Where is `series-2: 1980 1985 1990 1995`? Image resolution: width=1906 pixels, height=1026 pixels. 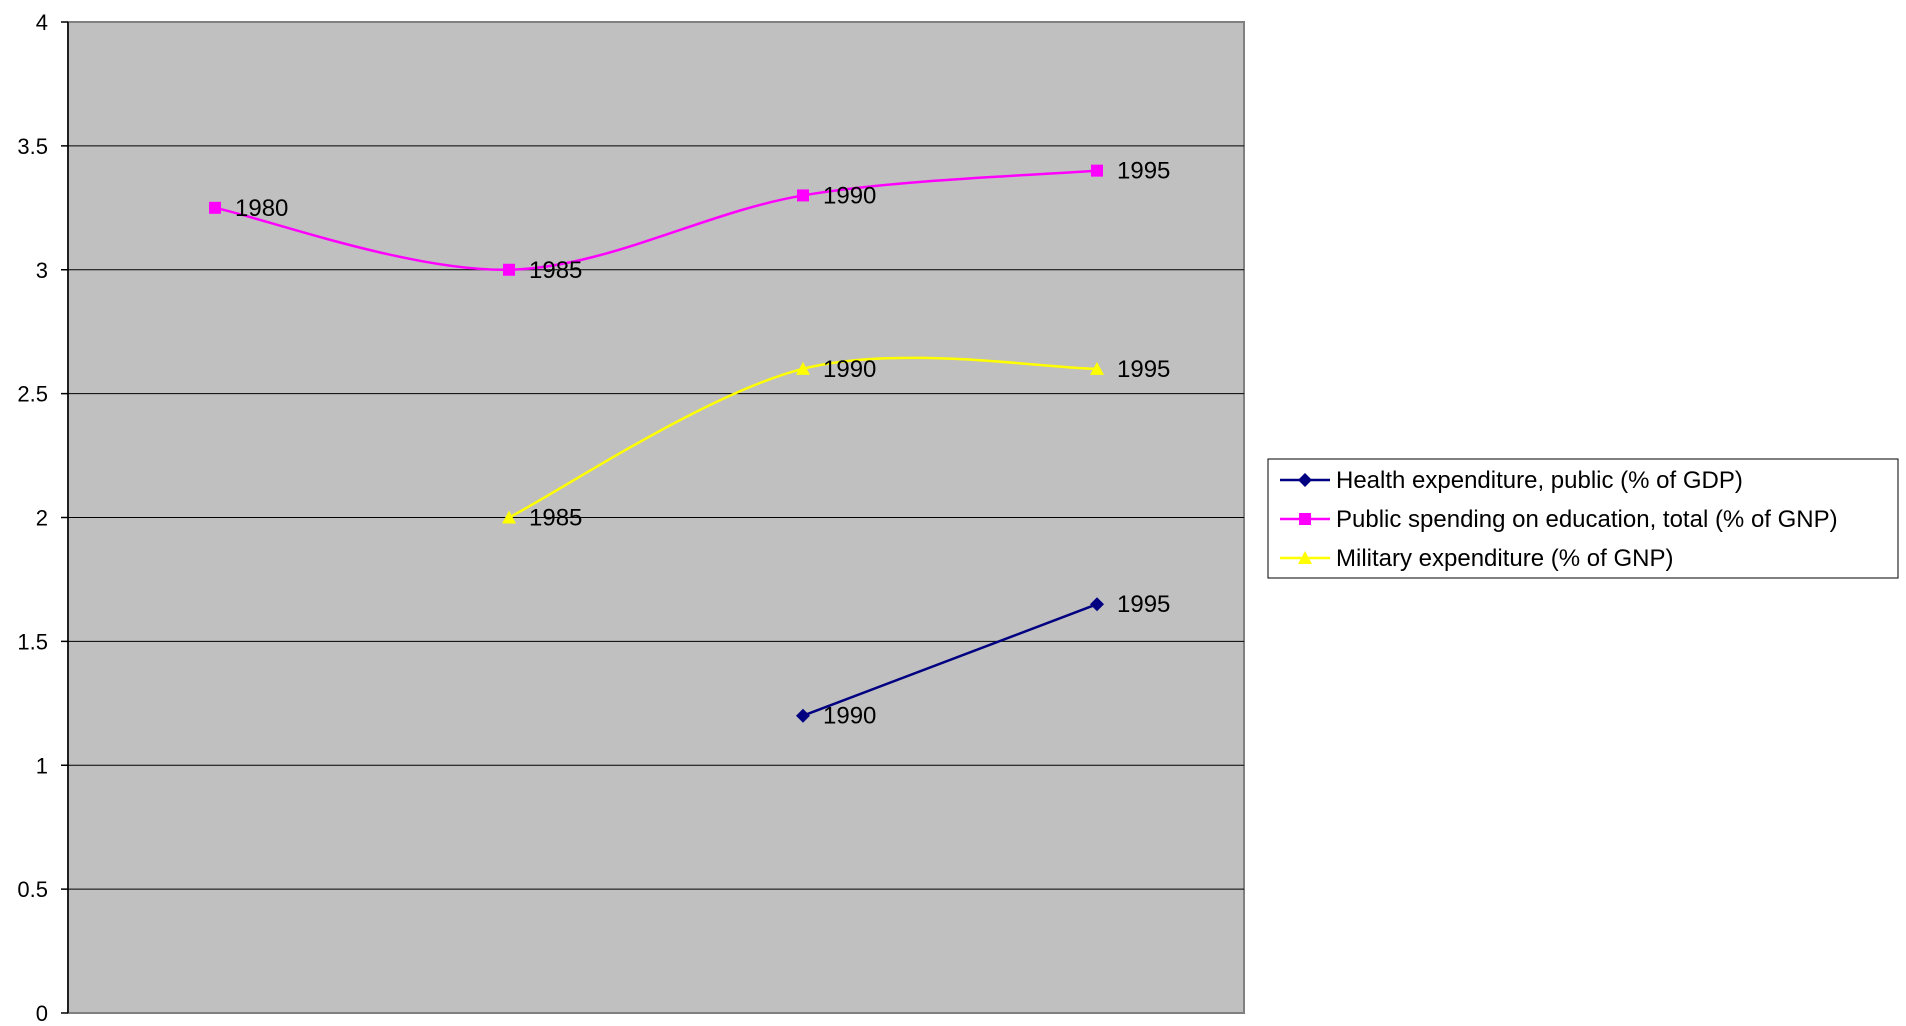
series-2: 1980 1985 1990 1995 is located at coordinates (689, 221).